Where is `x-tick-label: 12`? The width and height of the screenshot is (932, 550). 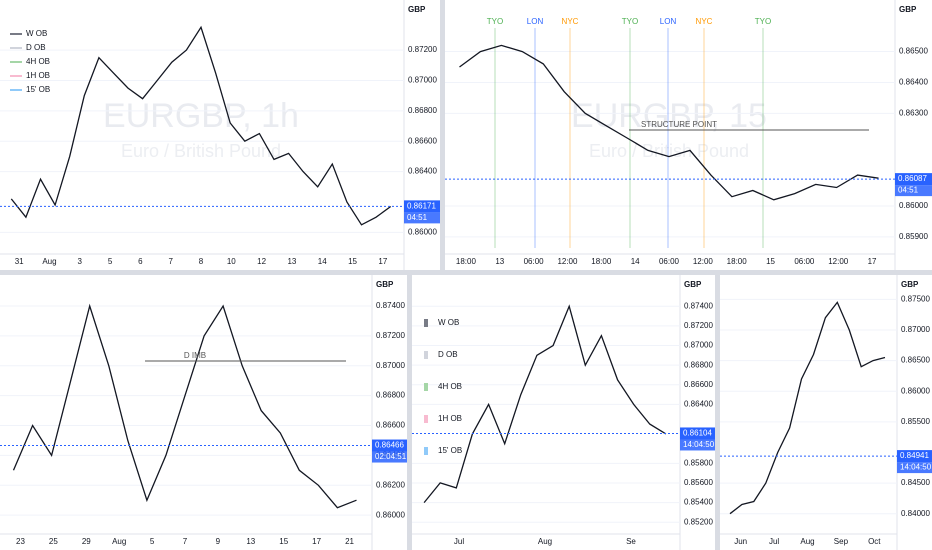
x-tick-label: 12 is located at coordinates (261, 261).